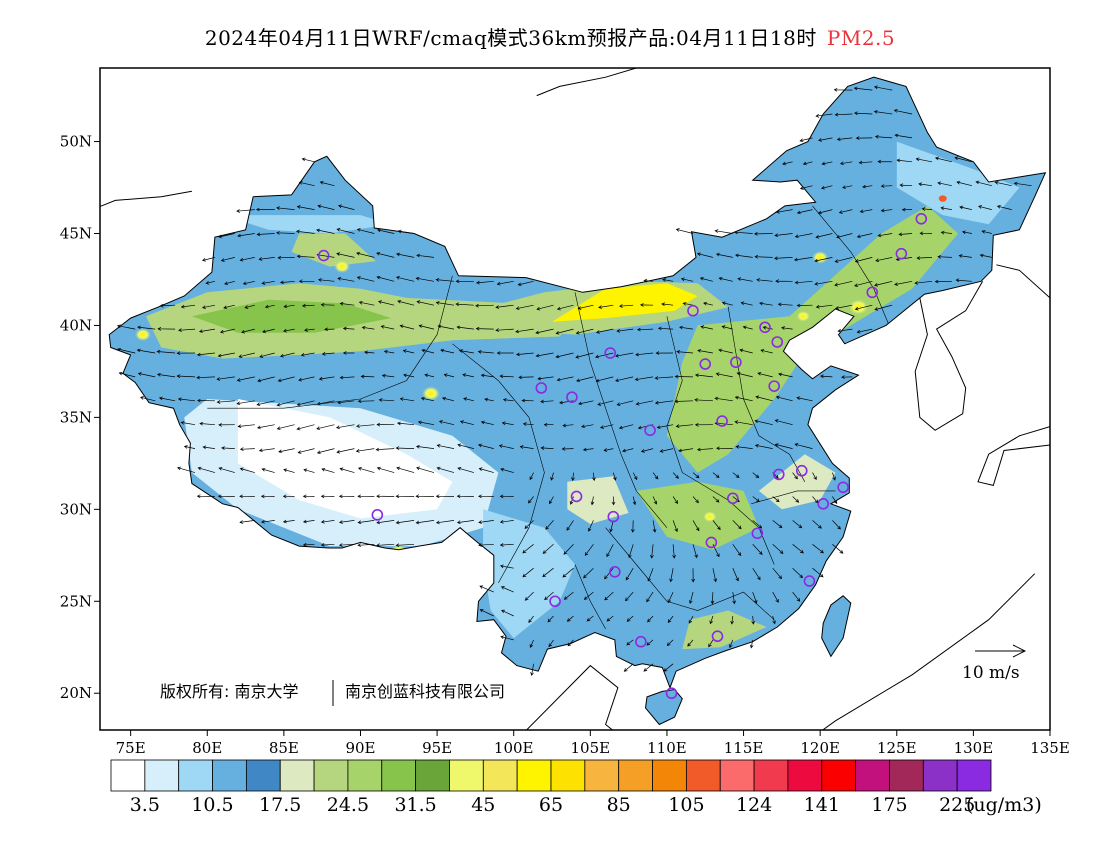  I want to click on turpan-hotspot, so click(342, 266).